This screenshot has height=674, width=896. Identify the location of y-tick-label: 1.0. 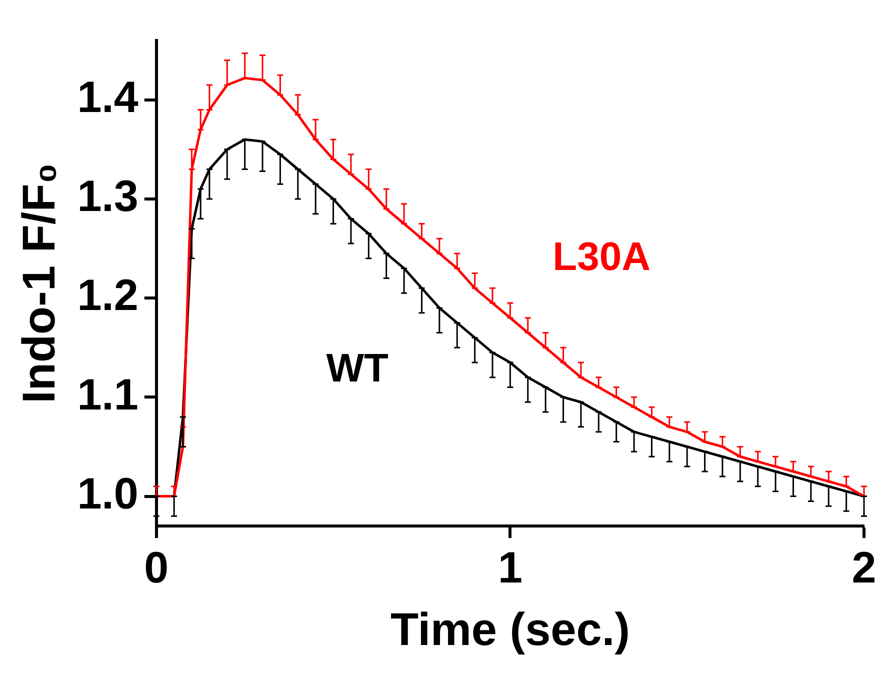
(107, 493).